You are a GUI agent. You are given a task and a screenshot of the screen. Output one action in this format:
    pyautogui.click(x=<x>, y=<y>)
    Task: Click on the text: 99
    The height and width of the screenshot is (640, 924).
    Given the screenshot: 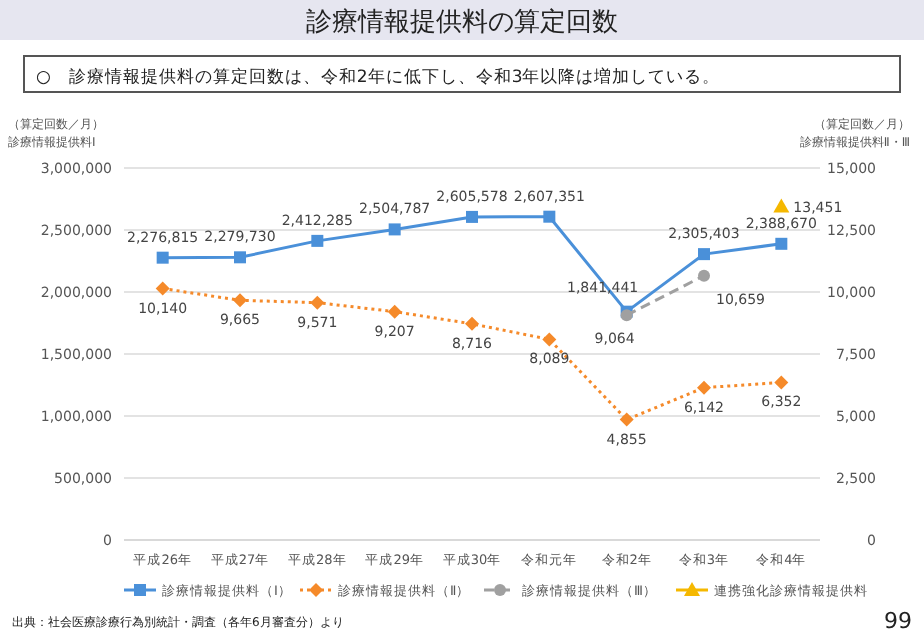 What is the action you would take?
    pyautogui.click(x=898, y=621)
    